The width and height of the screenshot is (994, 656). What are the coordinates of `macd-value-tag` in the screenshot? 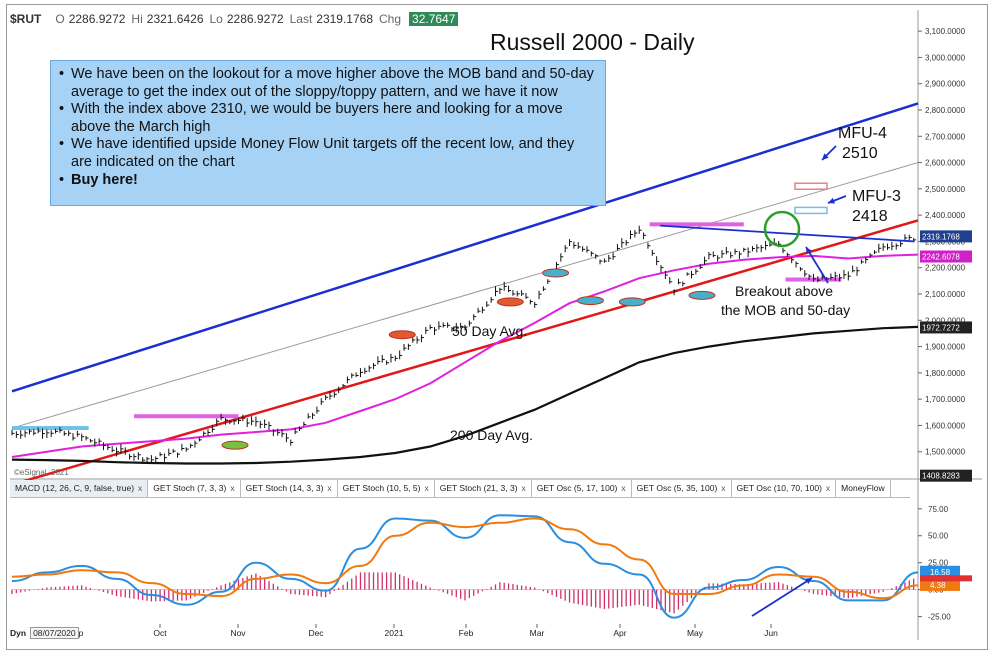 It's located at (940, 571).